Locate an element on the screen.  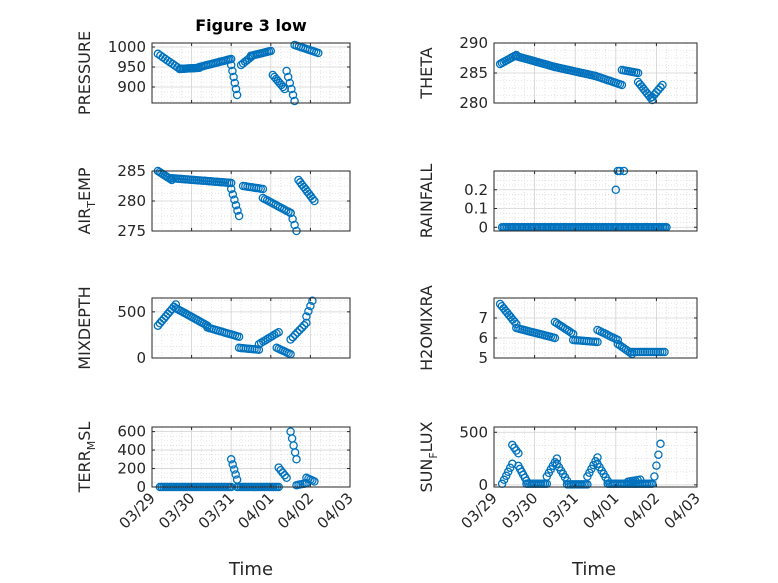
subplot-2: 280 285 290 THETA is located at coordinates (557, 73).